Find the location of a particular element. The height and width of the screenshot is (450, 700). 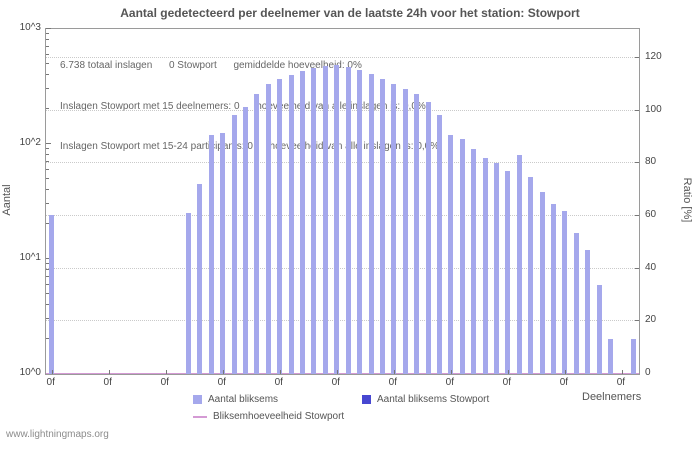

legend-item-aantal-bliksems: Aantal bliksems is located at coordinates (235, 399).